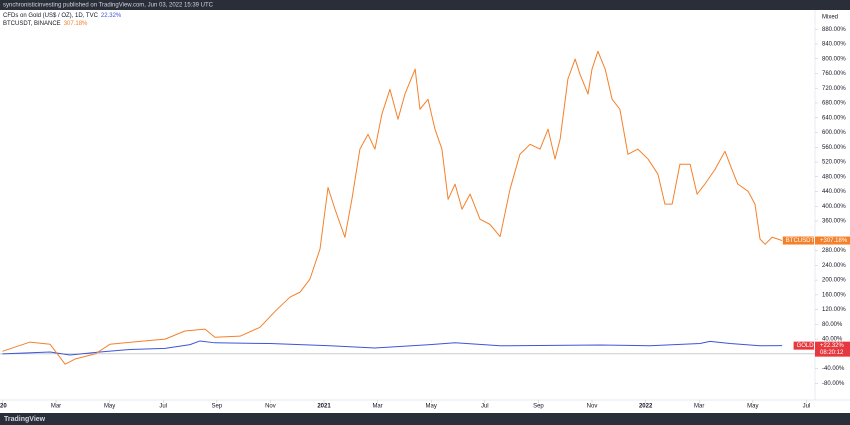 The width and height of the screenshot is (850, 425). What do you see at coordinates (832, 325) in the screenshot?
I see `y-tick-label: 80.00%` at bounding box center [832, 325].